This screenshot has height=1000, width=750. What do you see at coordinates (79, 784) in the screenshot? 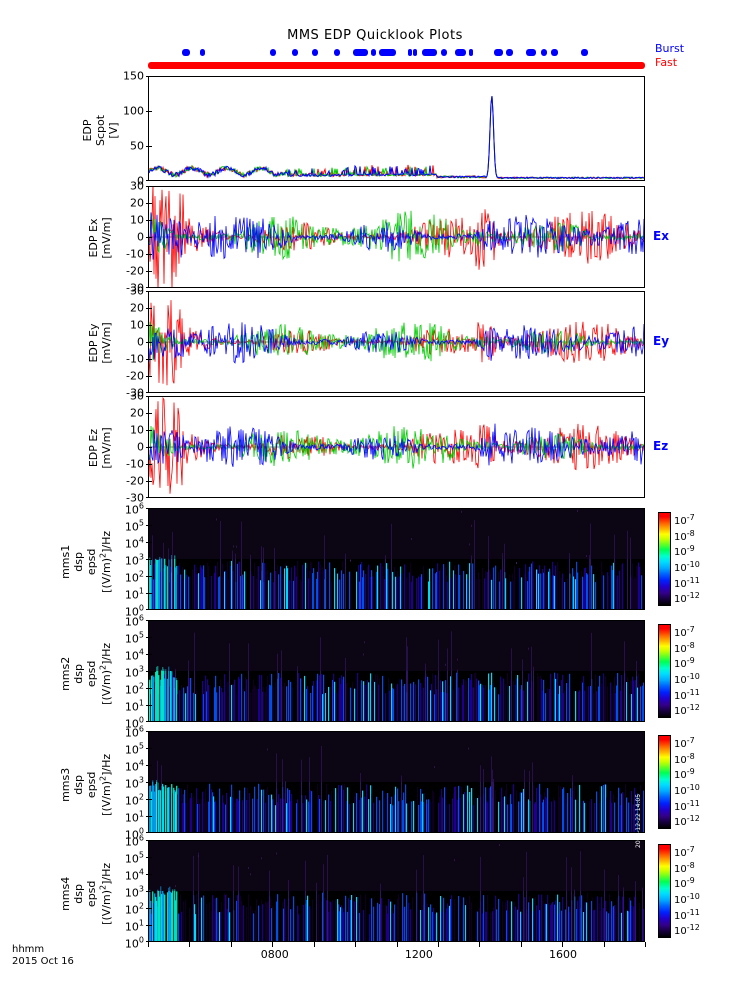
I see `yaxis-label-line: dsp` at bounding box center [79, 784].